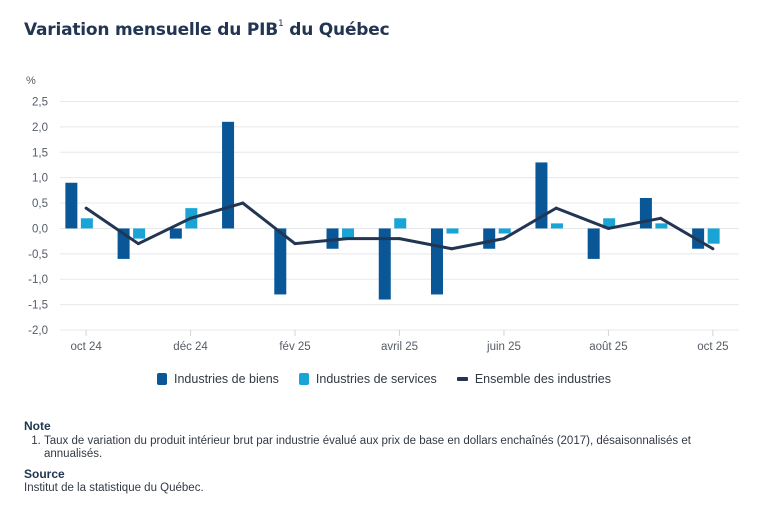 This screenshot has height=529, width=768. Describe the element at coordinates (38, 280) in the screenshot. I see `y-tick-label: -1,0` at that location.